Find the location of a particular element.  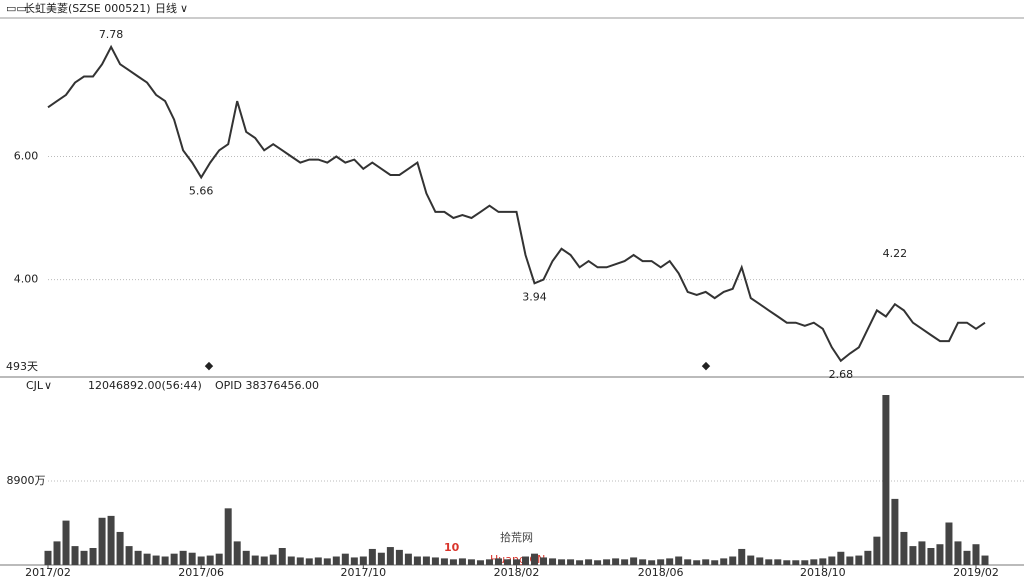

chart-icon: ▭▭ is located at coordinates (16, 8).